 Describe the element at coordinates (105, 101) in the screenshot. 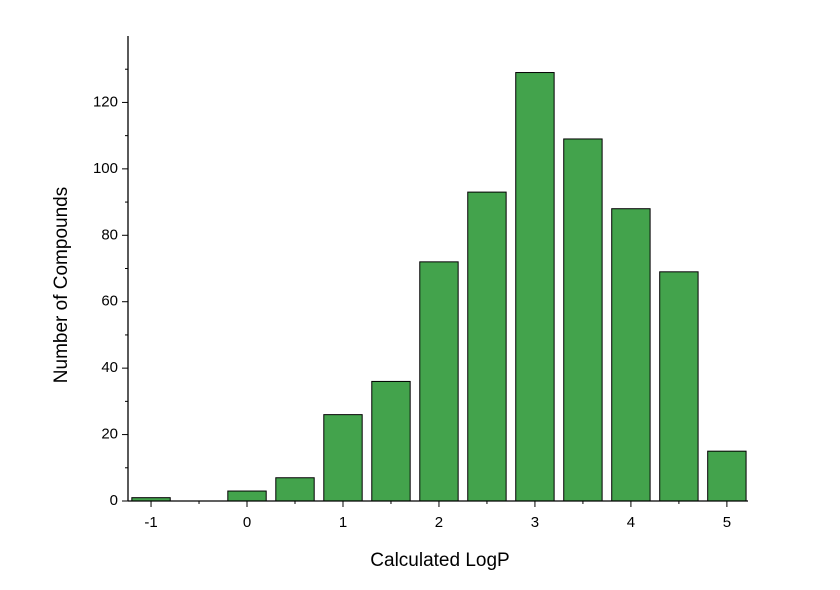

I see `y-tick-label: 120` at that location.